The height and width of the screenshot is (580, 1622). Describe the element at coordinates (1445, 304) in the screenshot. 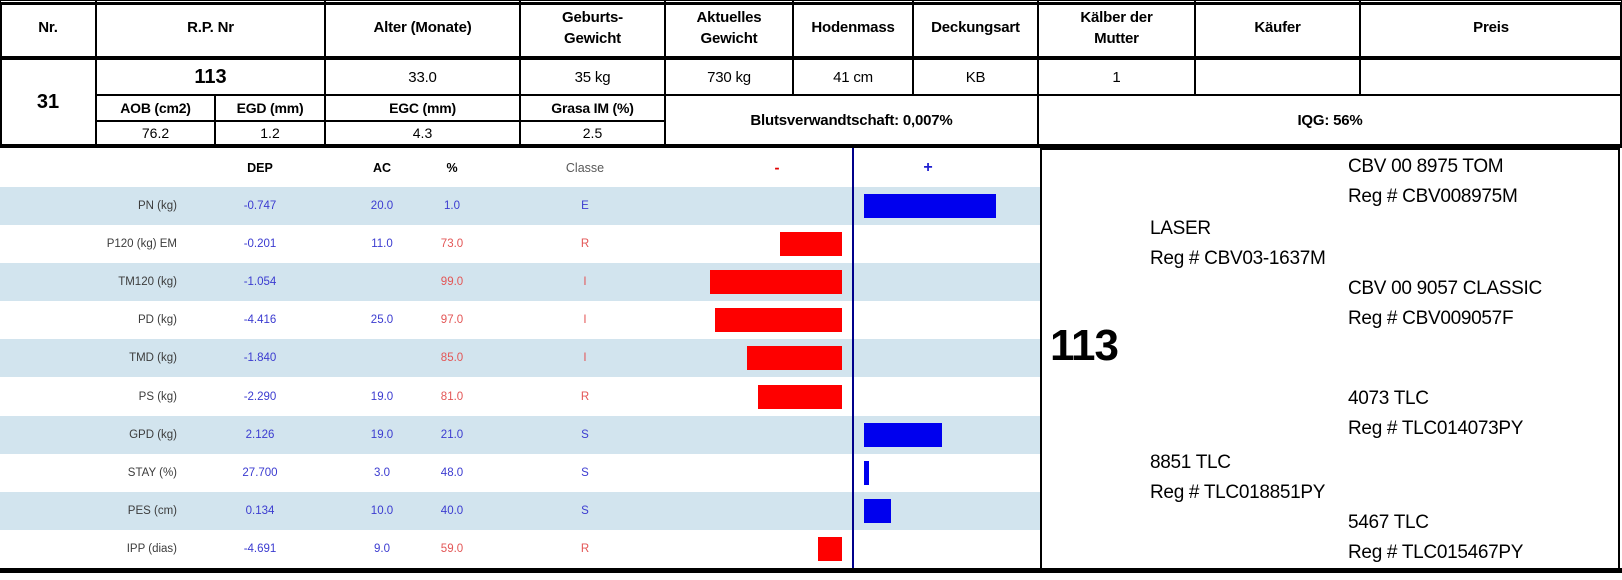

I see `pedigree-sire-dam: CBV 00 9057 CLASSIC Reg # CBV009057F` at that location.